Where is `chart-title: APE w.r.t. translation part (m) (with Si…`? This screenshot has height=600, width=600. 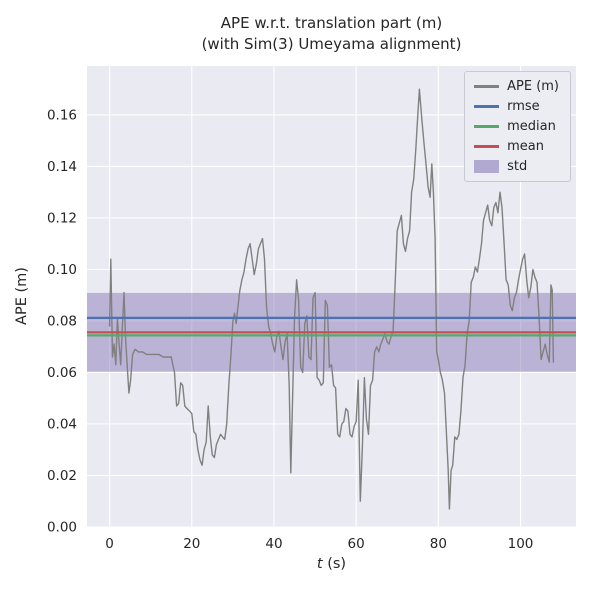 chart-title: APE w.r.t. translation part (m) (with Si… is located at coordinates (331, 34).